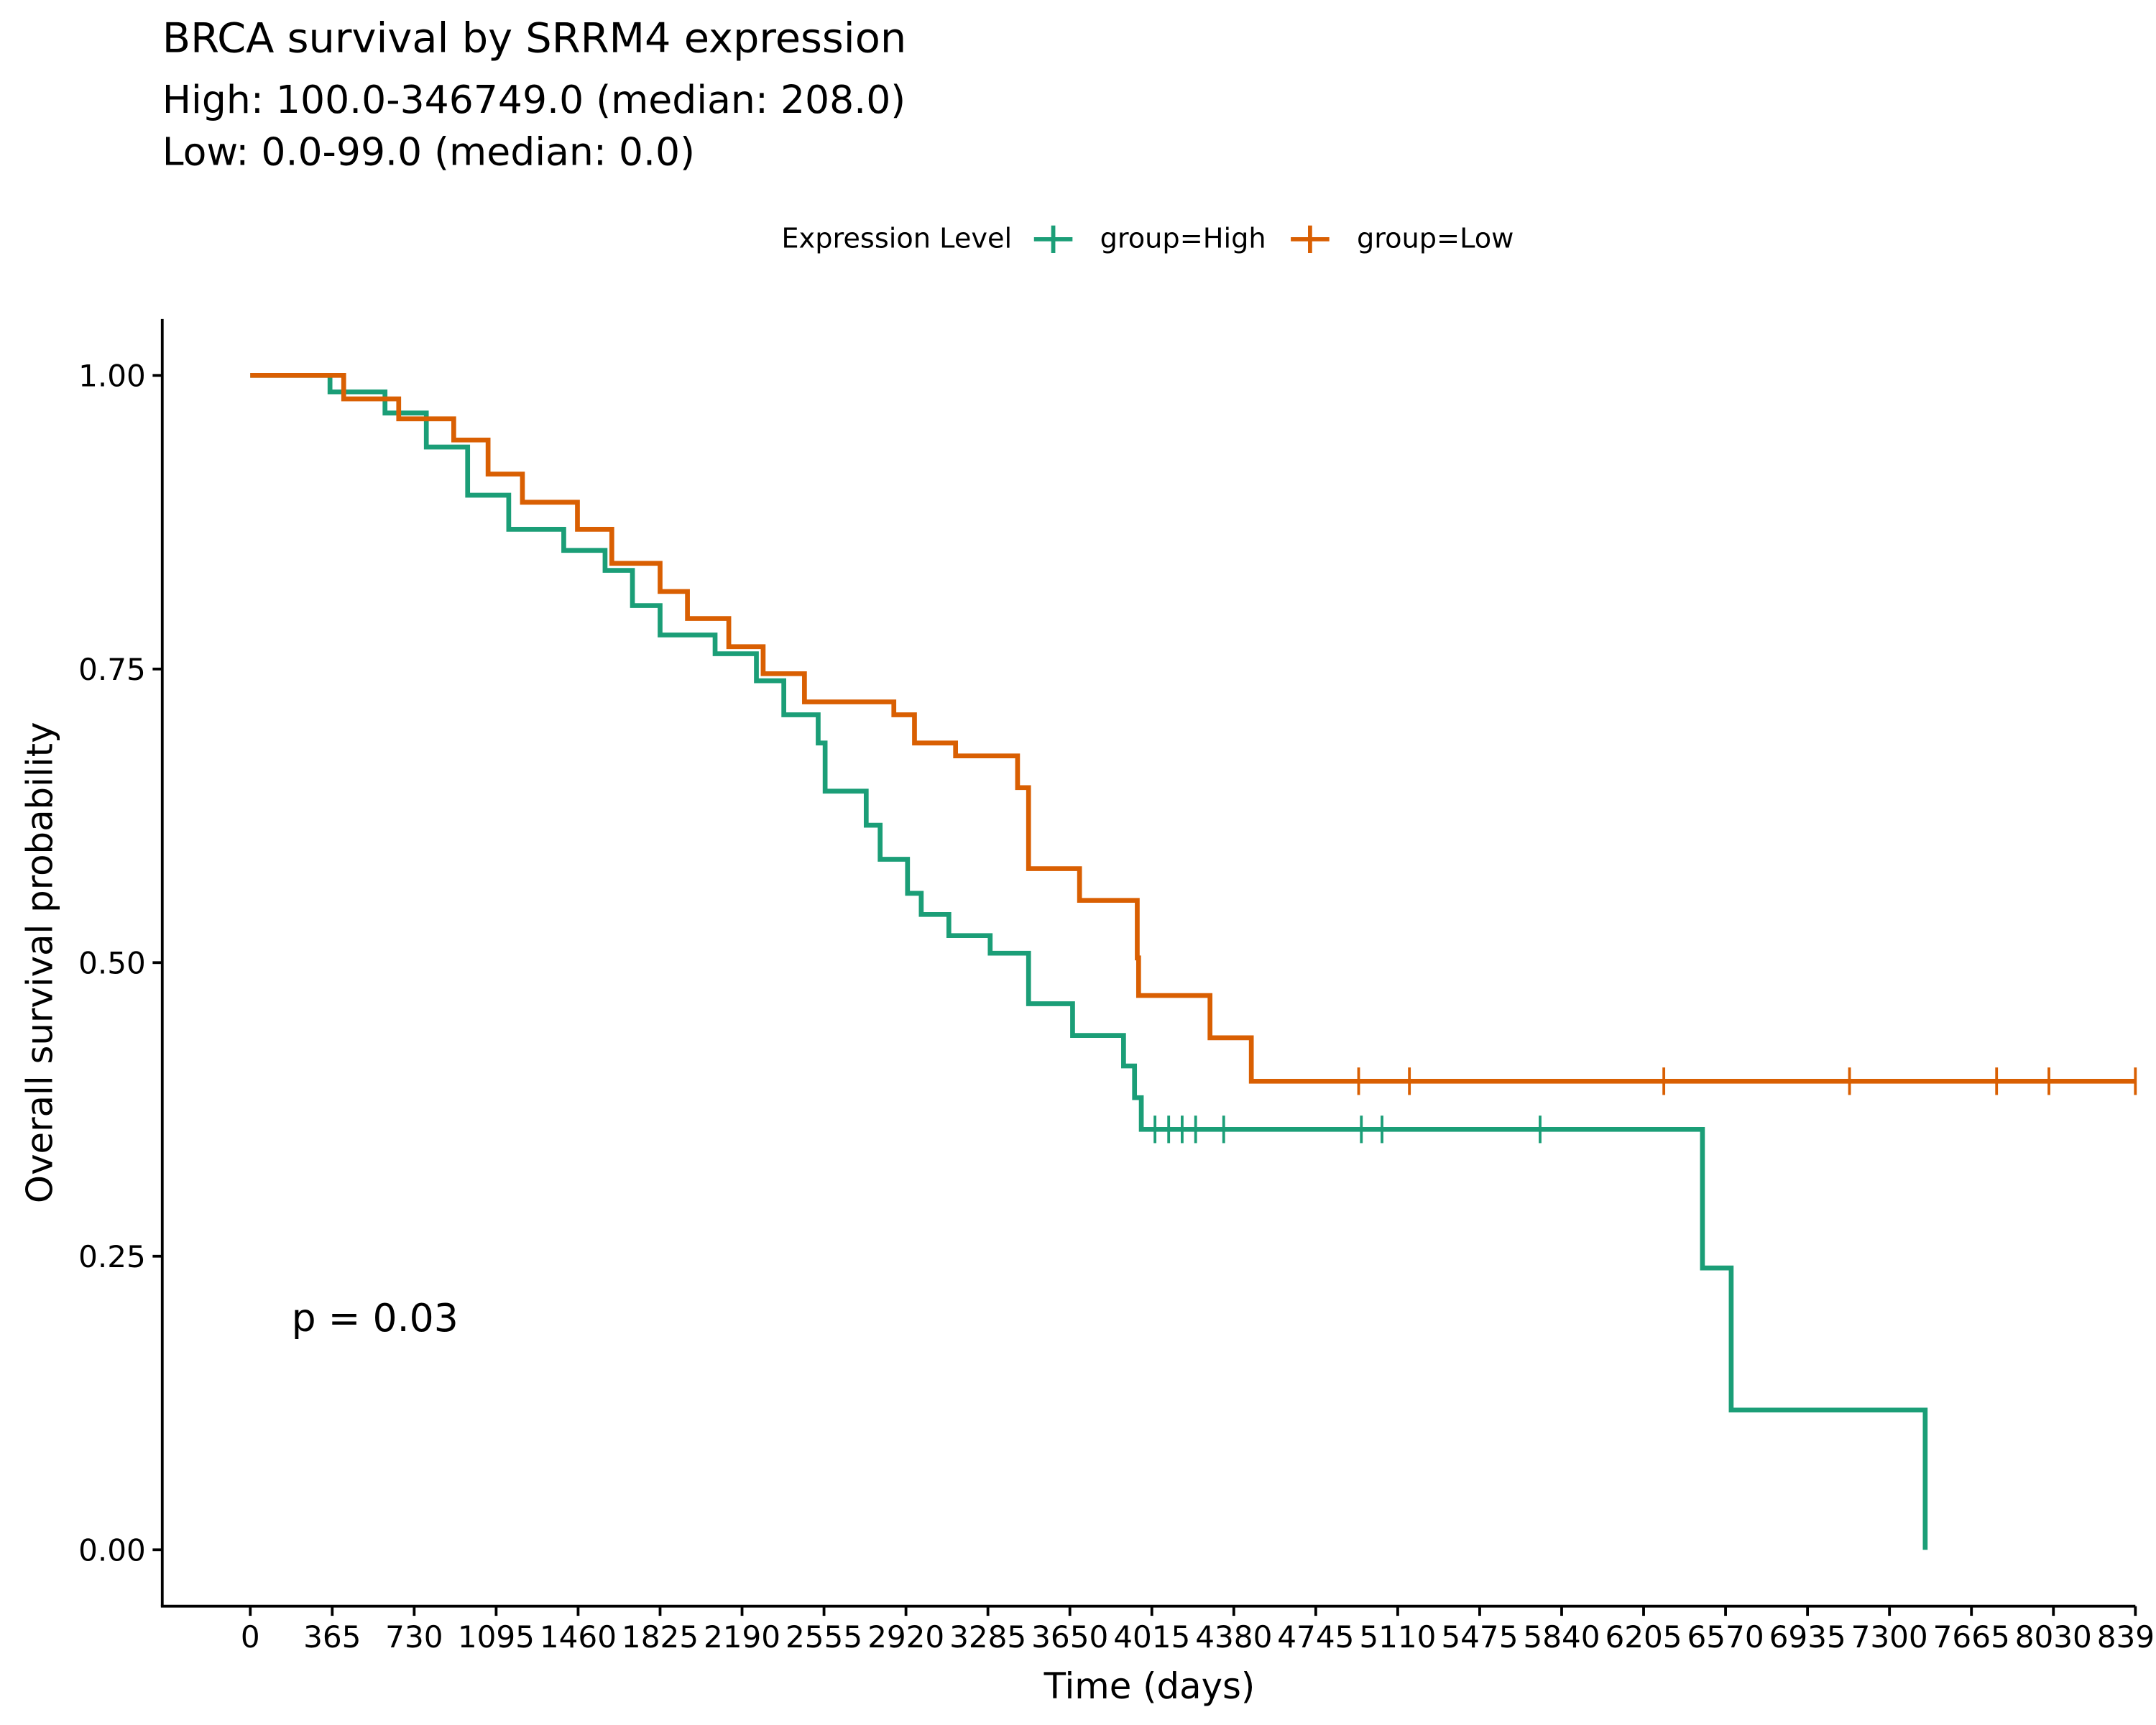  What do you see at coordinates (1479, 1637) in the screenshot?
I see `x-tick-label: 5475` at bounding box center [1479, 1637].